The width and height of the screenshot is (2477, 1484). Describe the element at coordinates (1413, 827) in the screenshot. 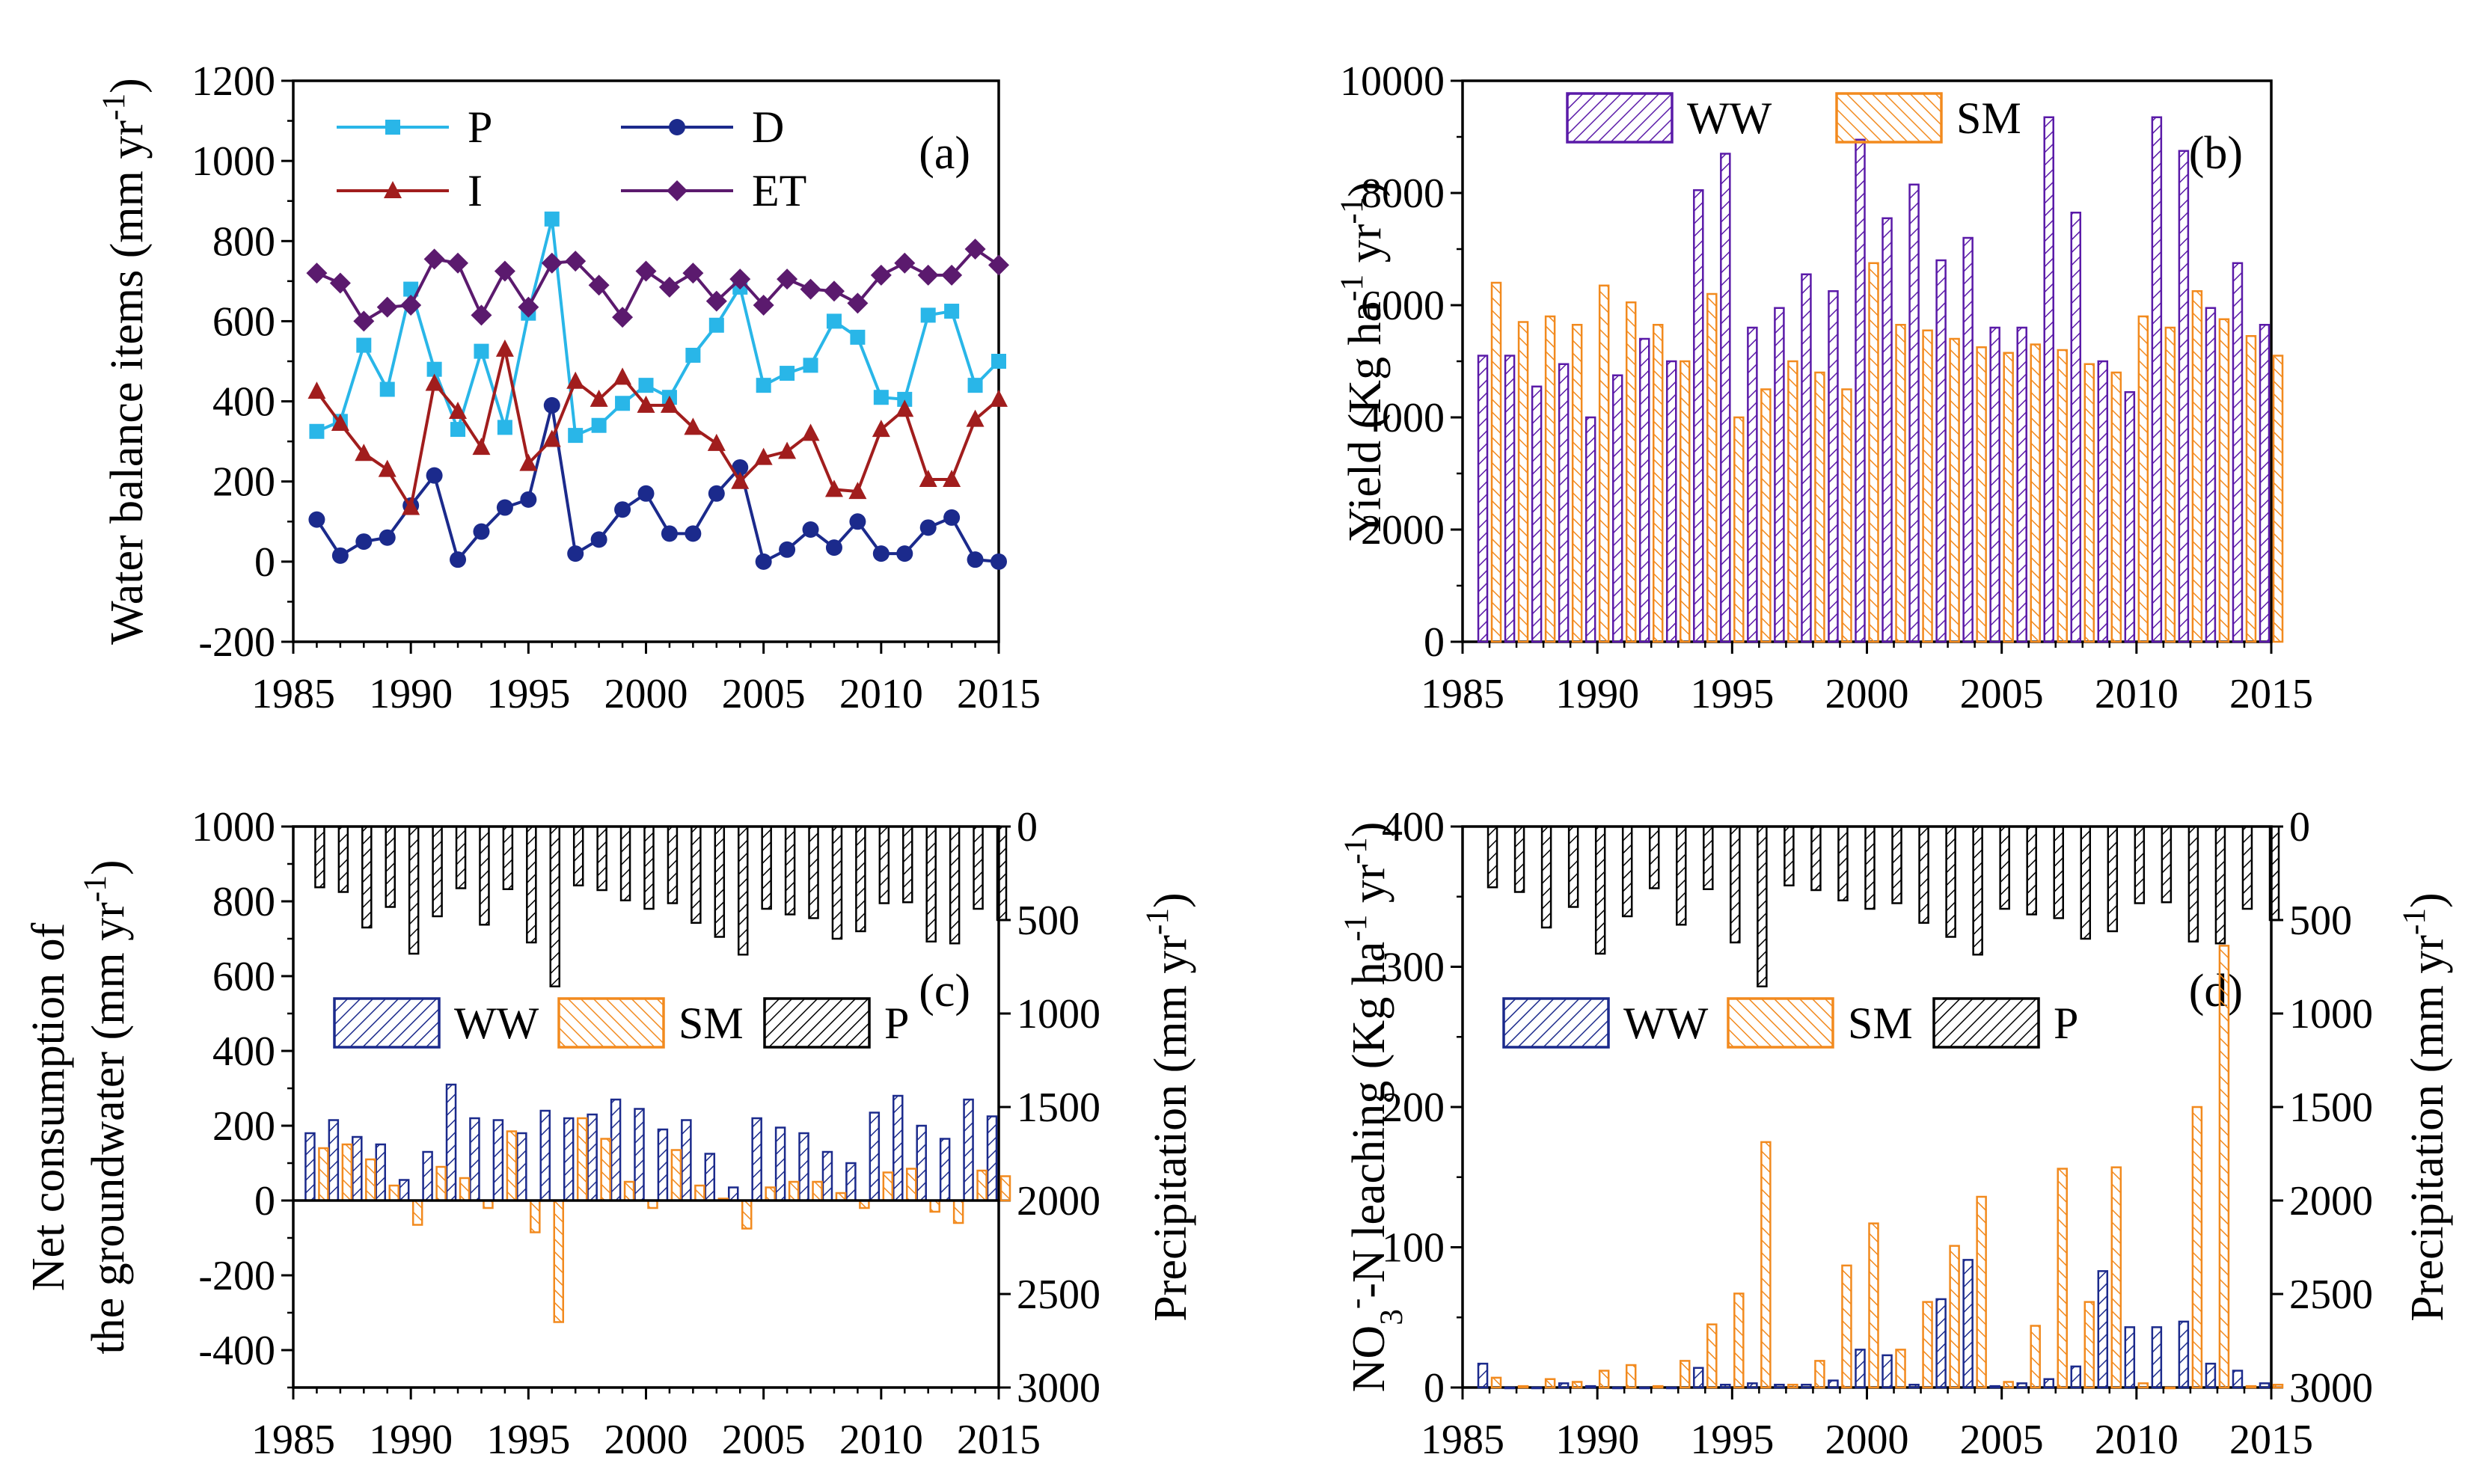

I see `y-tick-label: 400` at that location.